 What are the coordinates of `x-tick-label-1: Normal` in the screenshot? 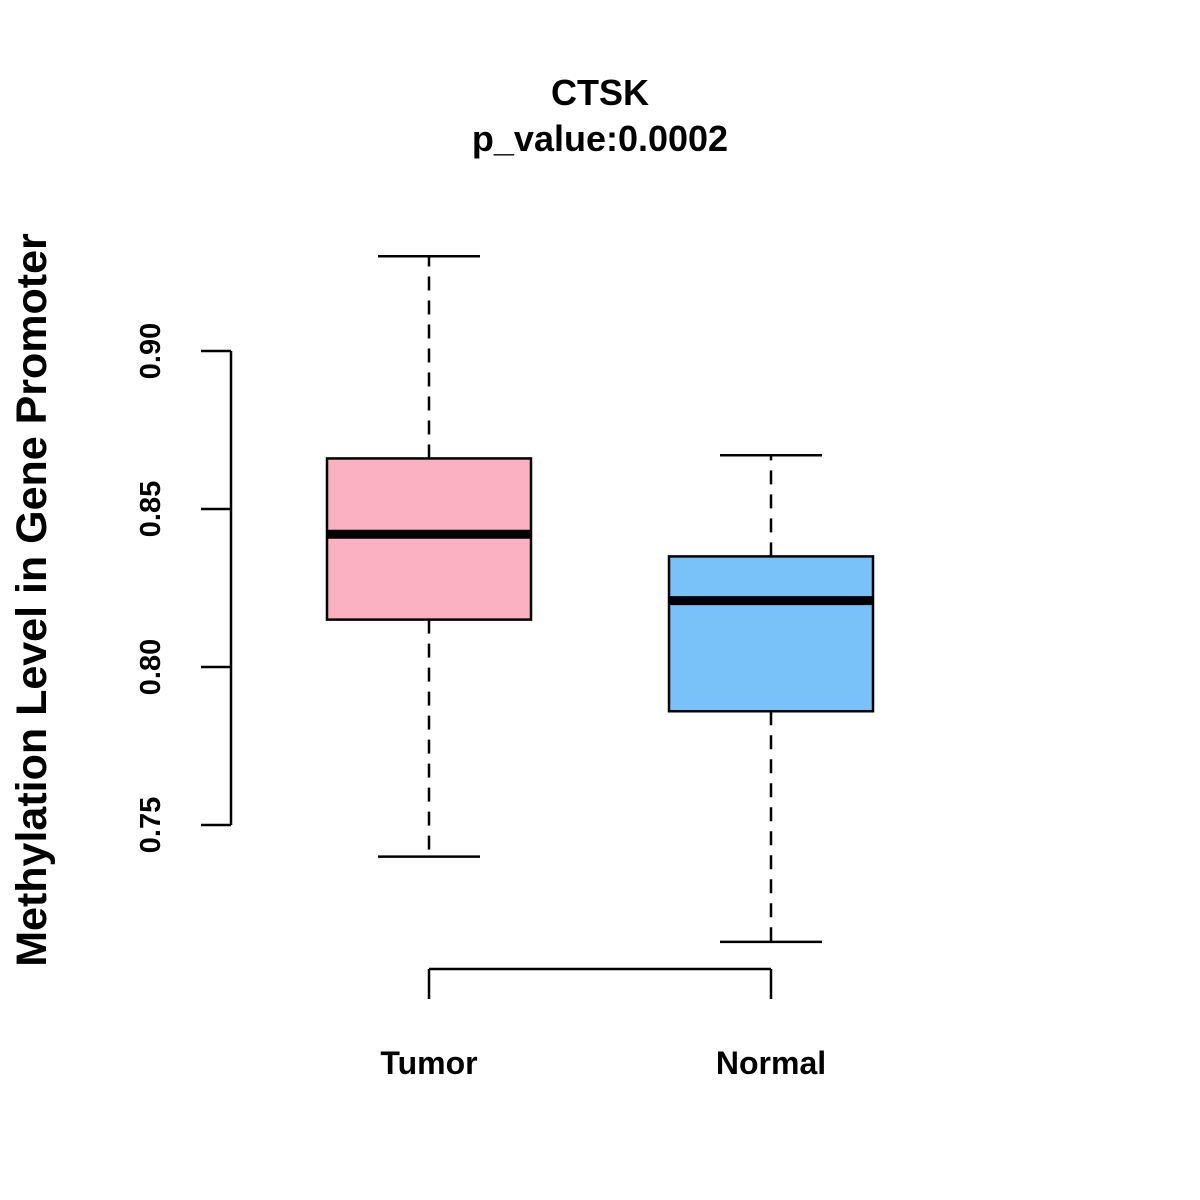 It's located at (771, 1063).